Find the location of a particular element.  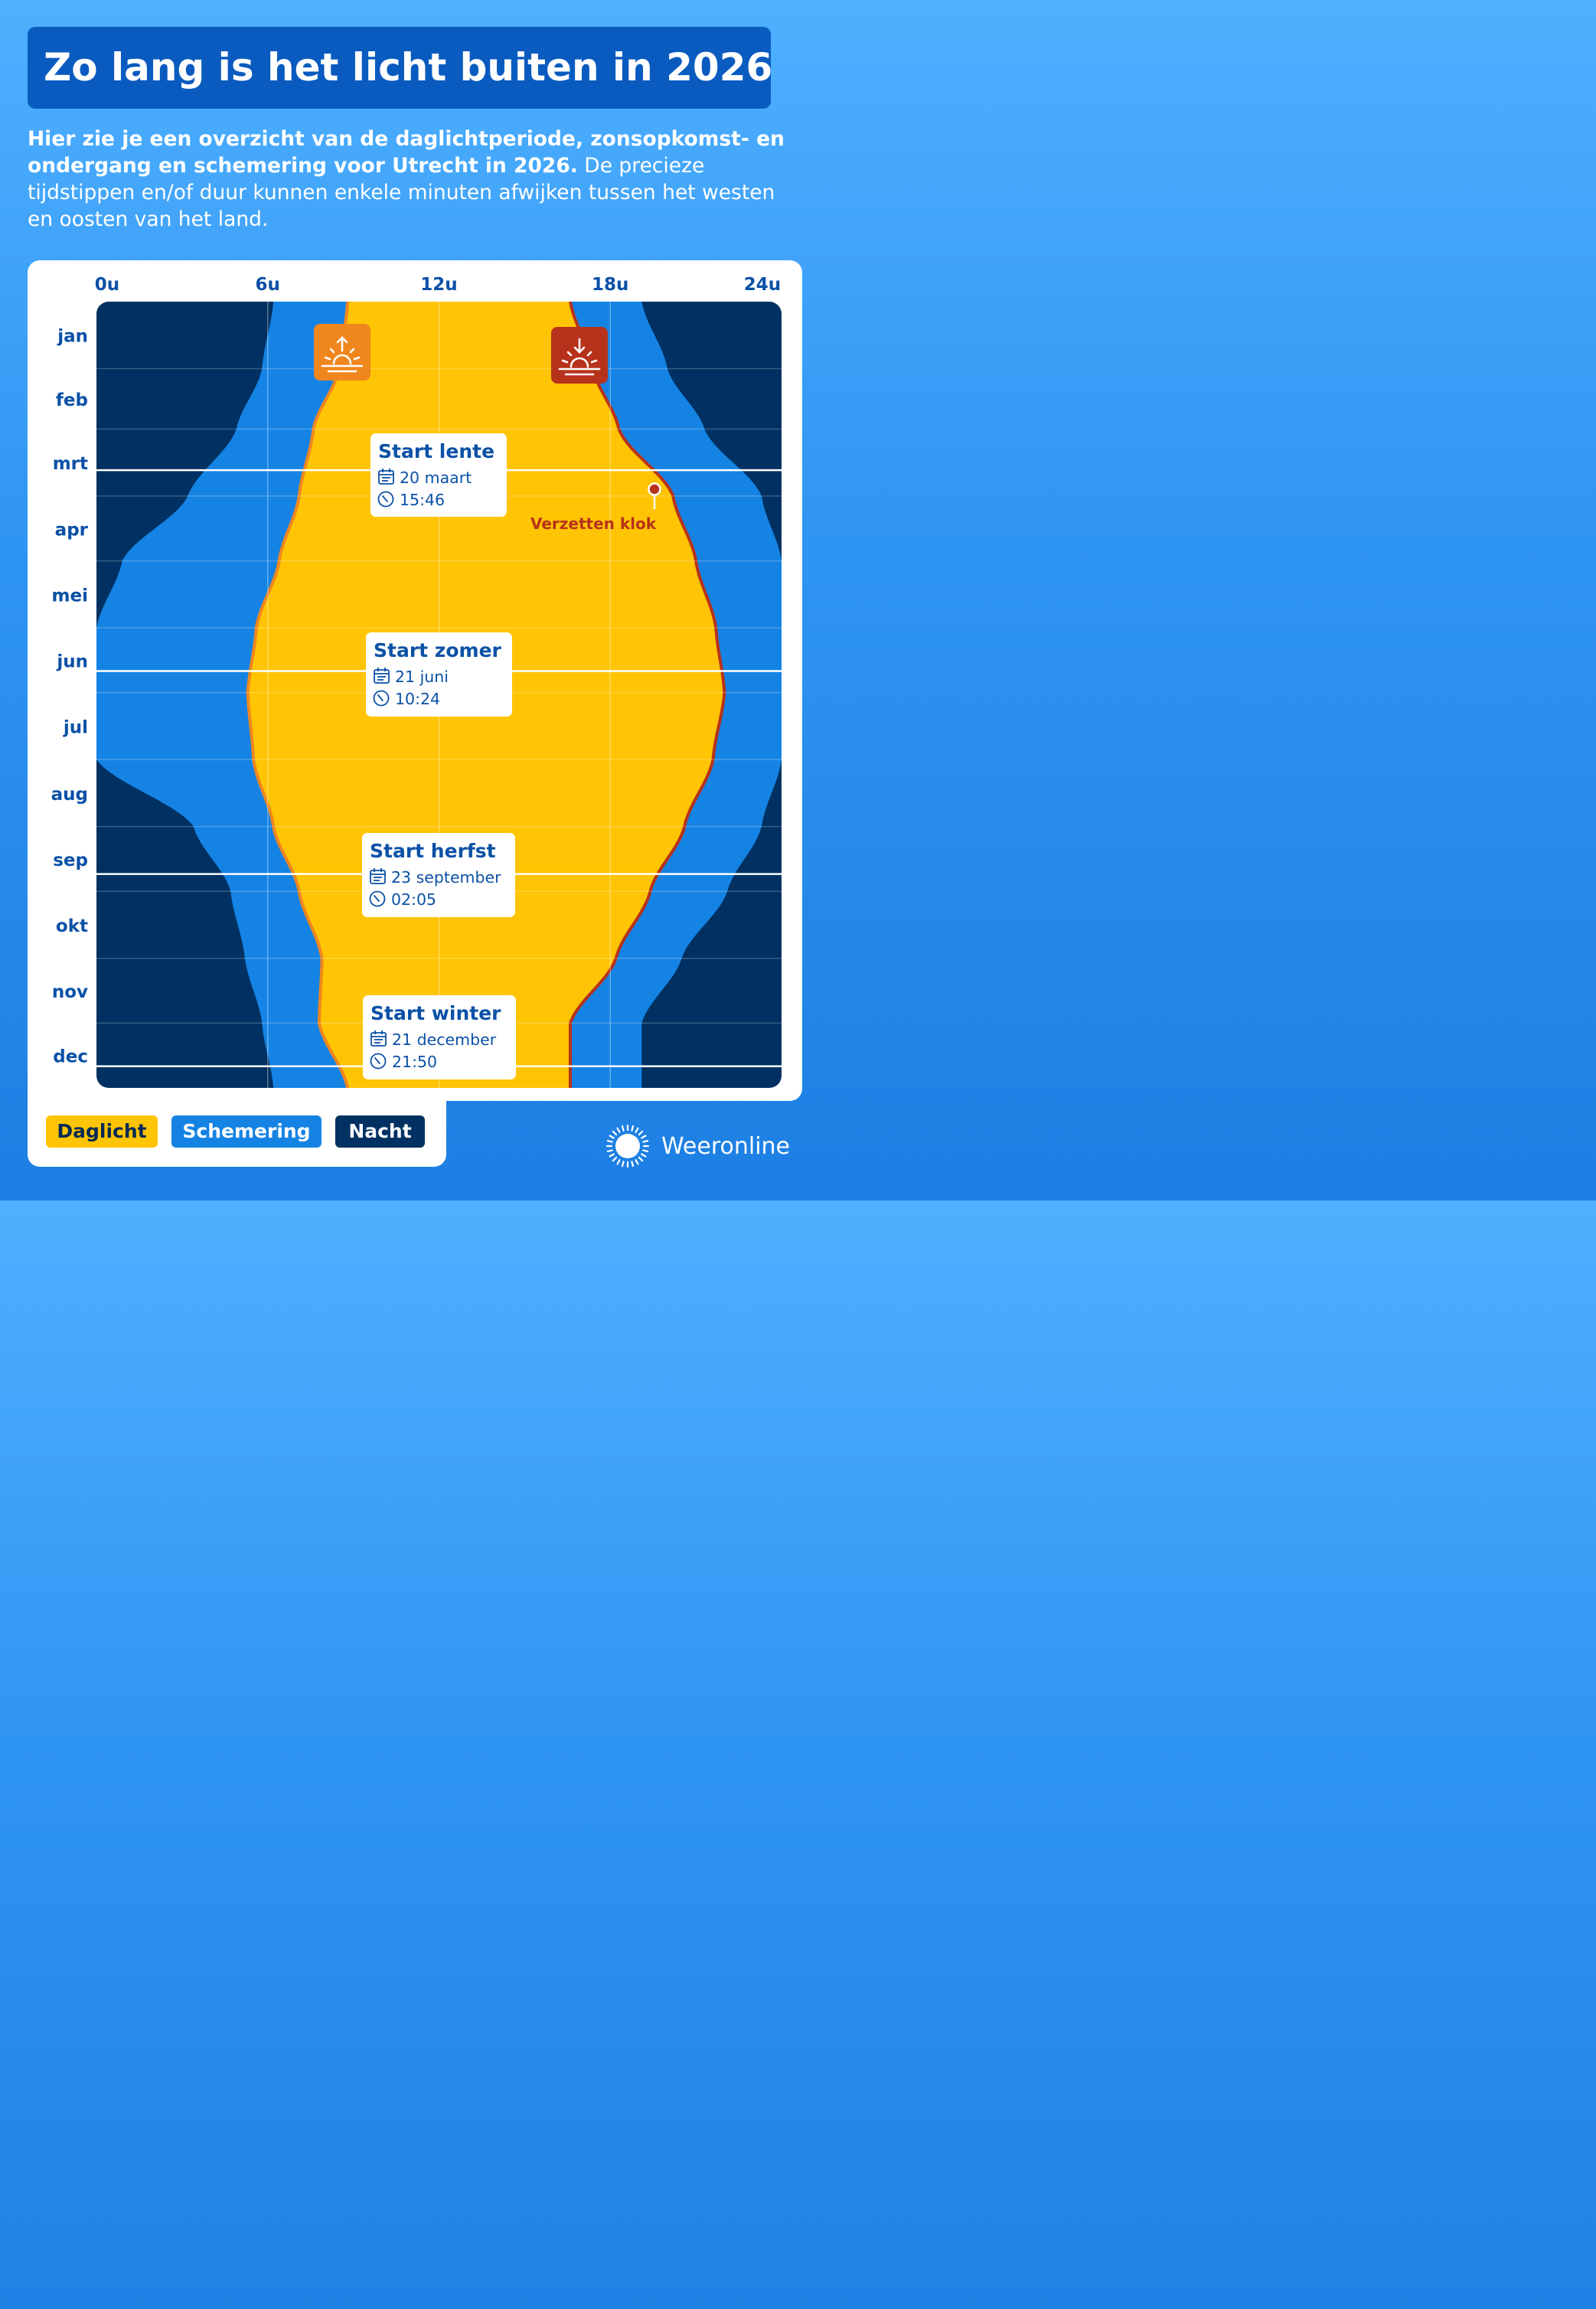

season-time: 02:05 is located at coordinates (413, 899).